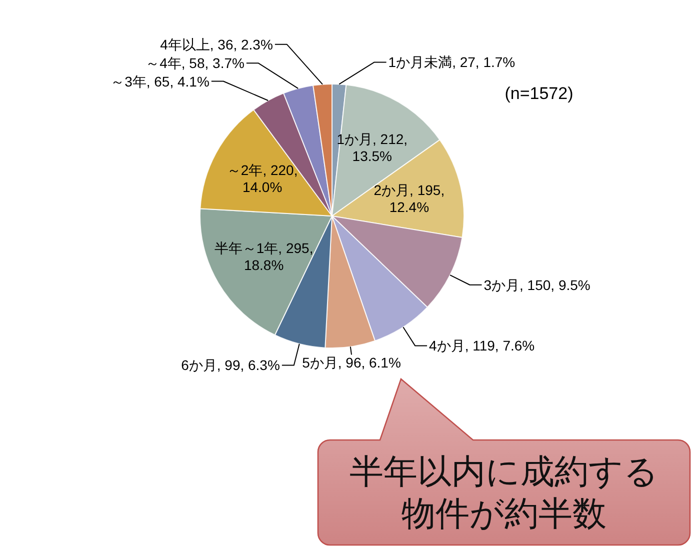  I want to click on slice-label: 4年以上, 36, 2.3%, so click(216, 44).